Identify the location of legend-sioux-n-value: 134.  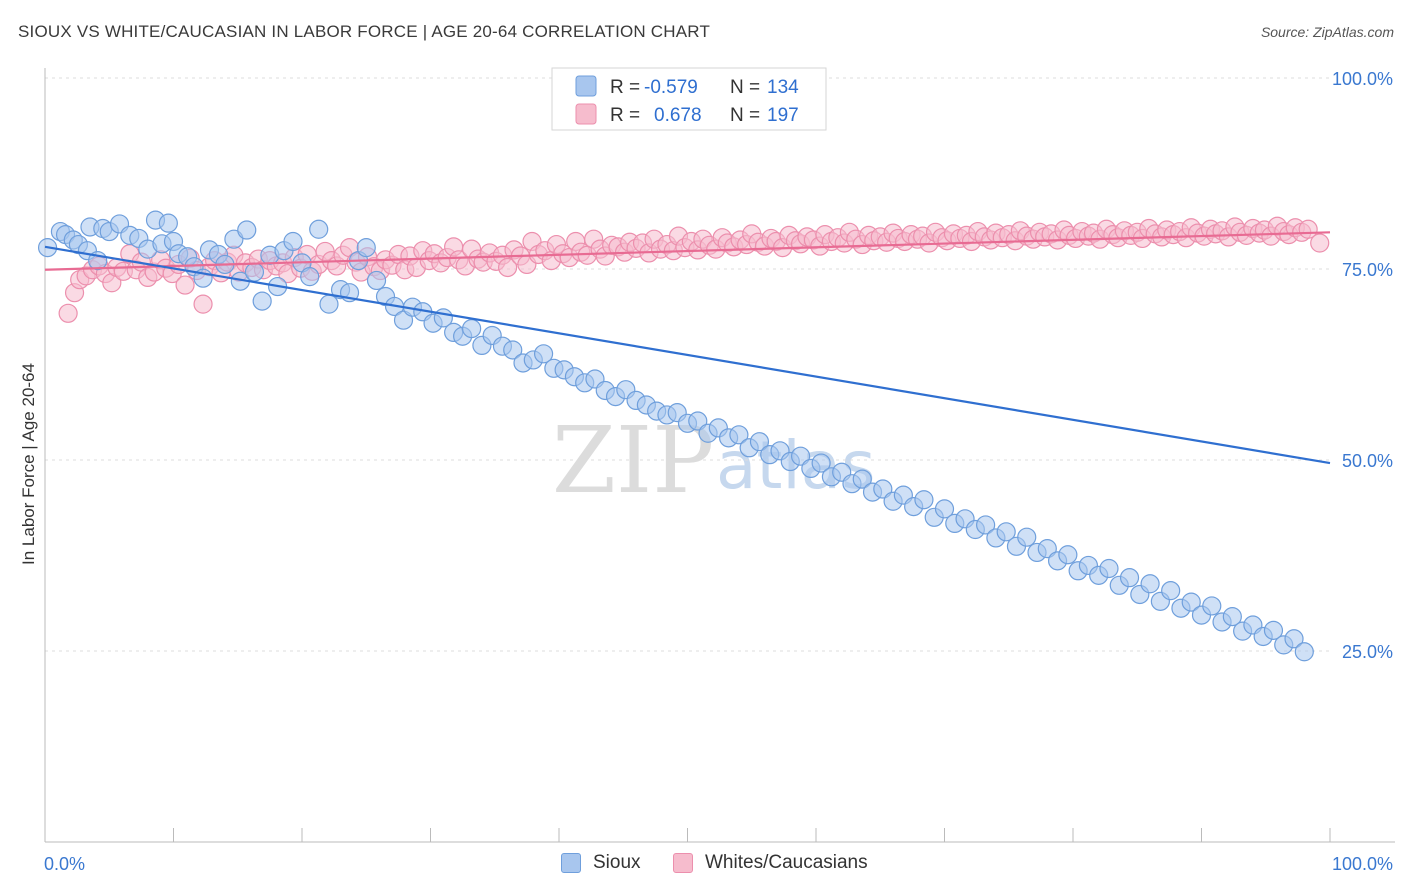
(783, 87).